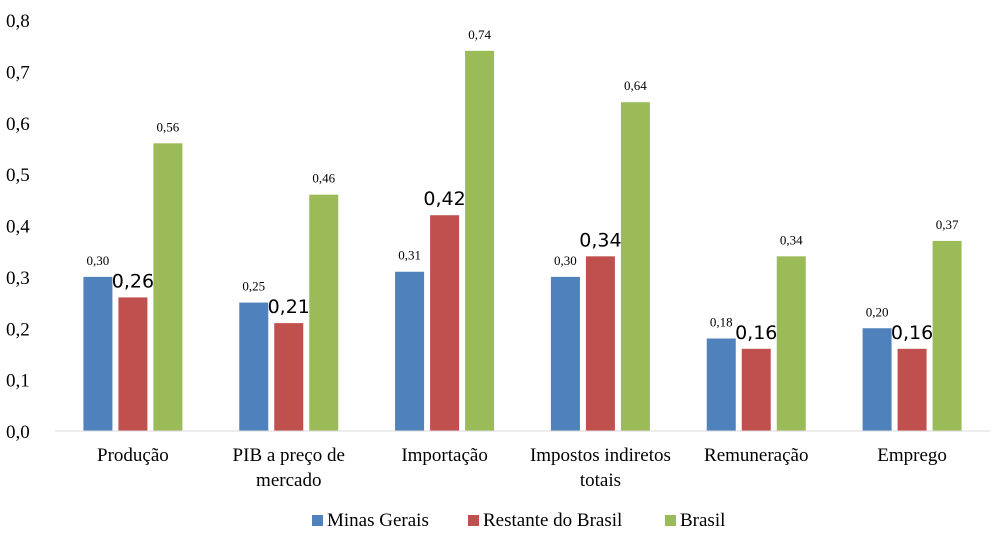 This screenshot has width=1003, height=535. I want to click on category-label: Remuneração, so click(756, 455).